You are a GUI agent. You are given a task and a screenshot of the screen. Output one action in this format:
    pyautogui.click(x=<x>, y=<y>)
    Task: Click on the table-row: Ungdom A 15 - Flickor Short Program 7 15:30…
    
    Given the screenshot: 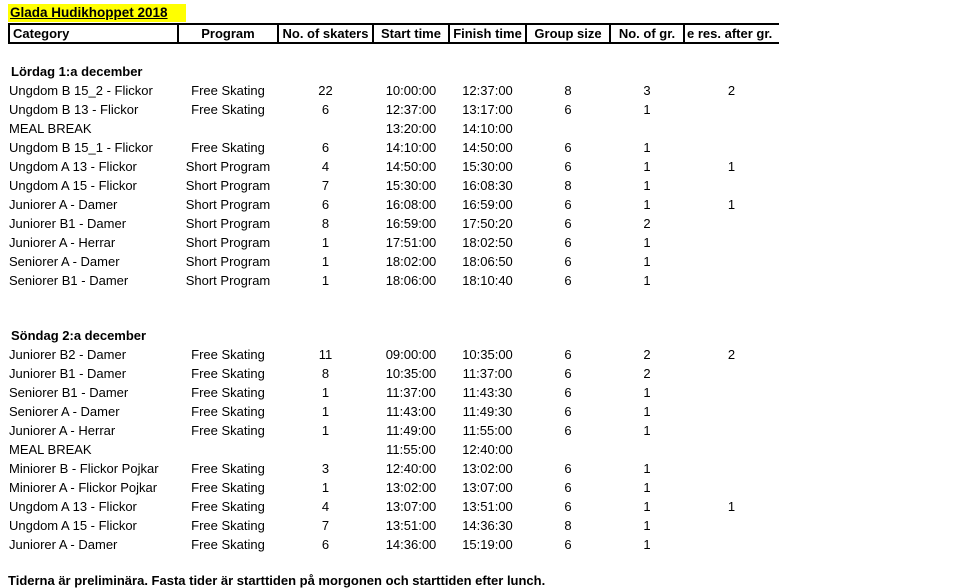 What is the action you would take?
    pyautogui.click(x=394, y=185)
    